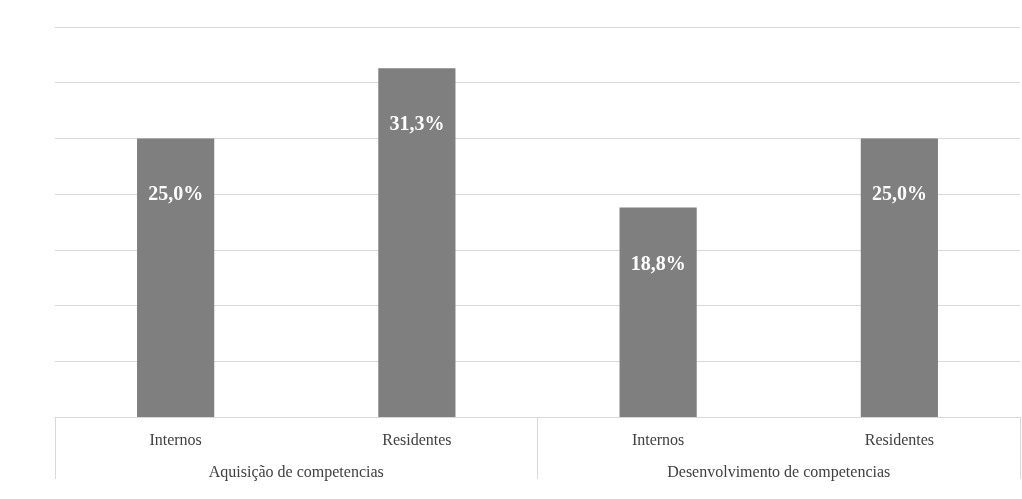  What do you see at coordinates (658, 262) in the screenshot?
I see `data-label: 18,8%` at bounding box center [658, 262].